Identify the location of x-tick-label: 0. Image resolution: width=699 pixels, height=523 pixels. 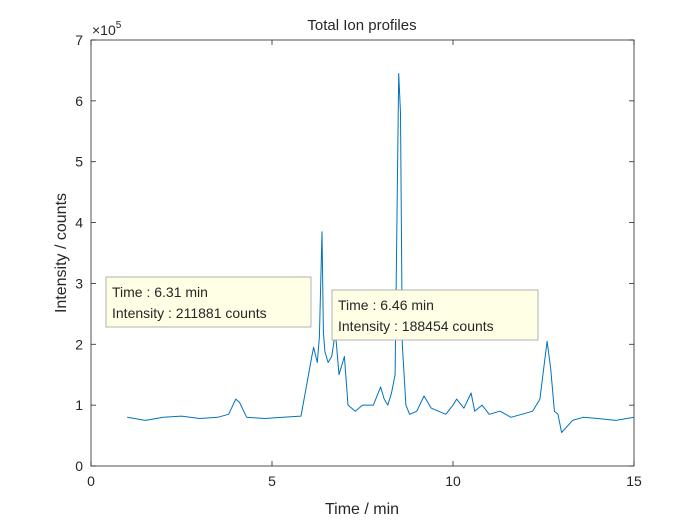
(91, 481).